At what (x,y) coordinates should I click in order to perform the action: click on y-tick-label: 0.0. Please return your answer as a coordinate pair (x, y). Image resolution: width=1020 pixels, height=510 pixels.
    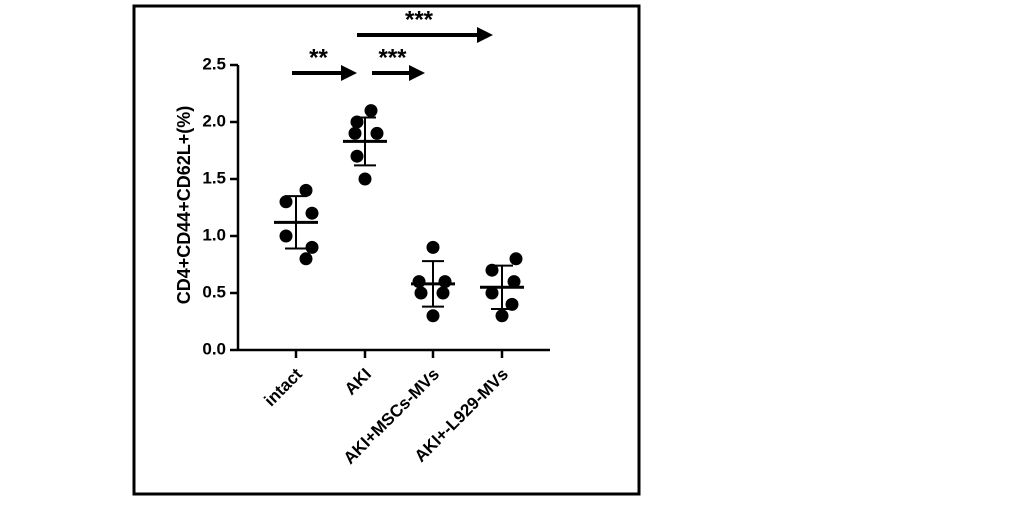
    Looking at the image, I should click on (214, 348).